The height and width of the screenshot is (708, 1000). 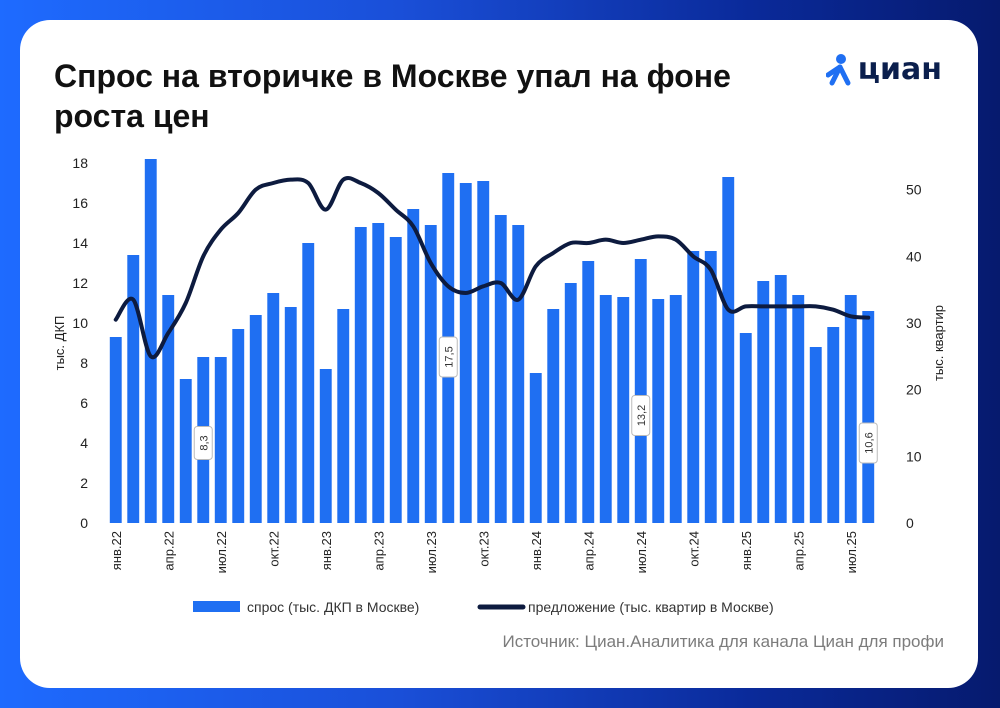 I want to click on x-tick-label: янв.25, so click(x=746, y=550).